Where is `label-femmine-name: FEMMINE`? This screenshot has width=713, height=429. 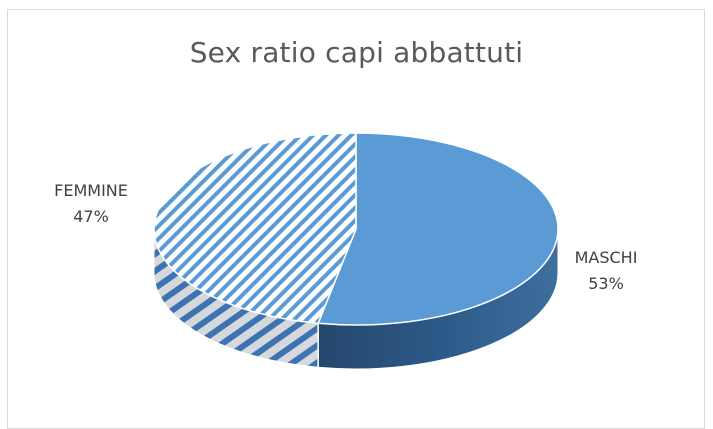 label-femmine-name: FEMMINE is located at coordinates (91, 190).